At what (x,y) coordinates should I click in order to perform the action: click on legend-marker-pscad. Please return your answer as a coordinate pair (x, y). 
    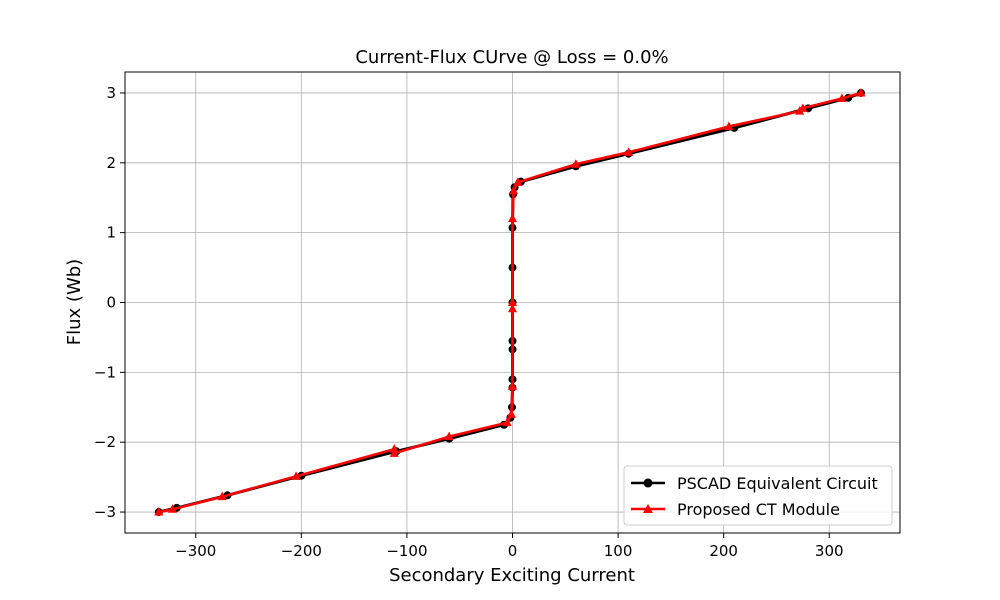
    Looking at the image, I should click on (648, 483).